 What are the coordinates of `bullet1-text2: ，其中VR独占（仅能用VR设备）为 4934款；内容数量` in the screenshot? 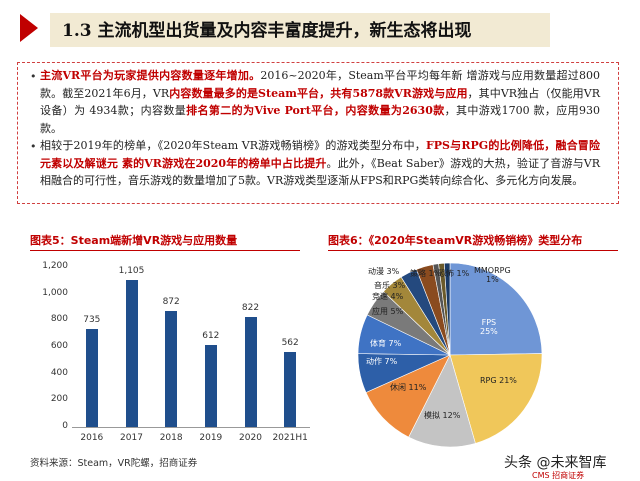 It's located at (320, 102).